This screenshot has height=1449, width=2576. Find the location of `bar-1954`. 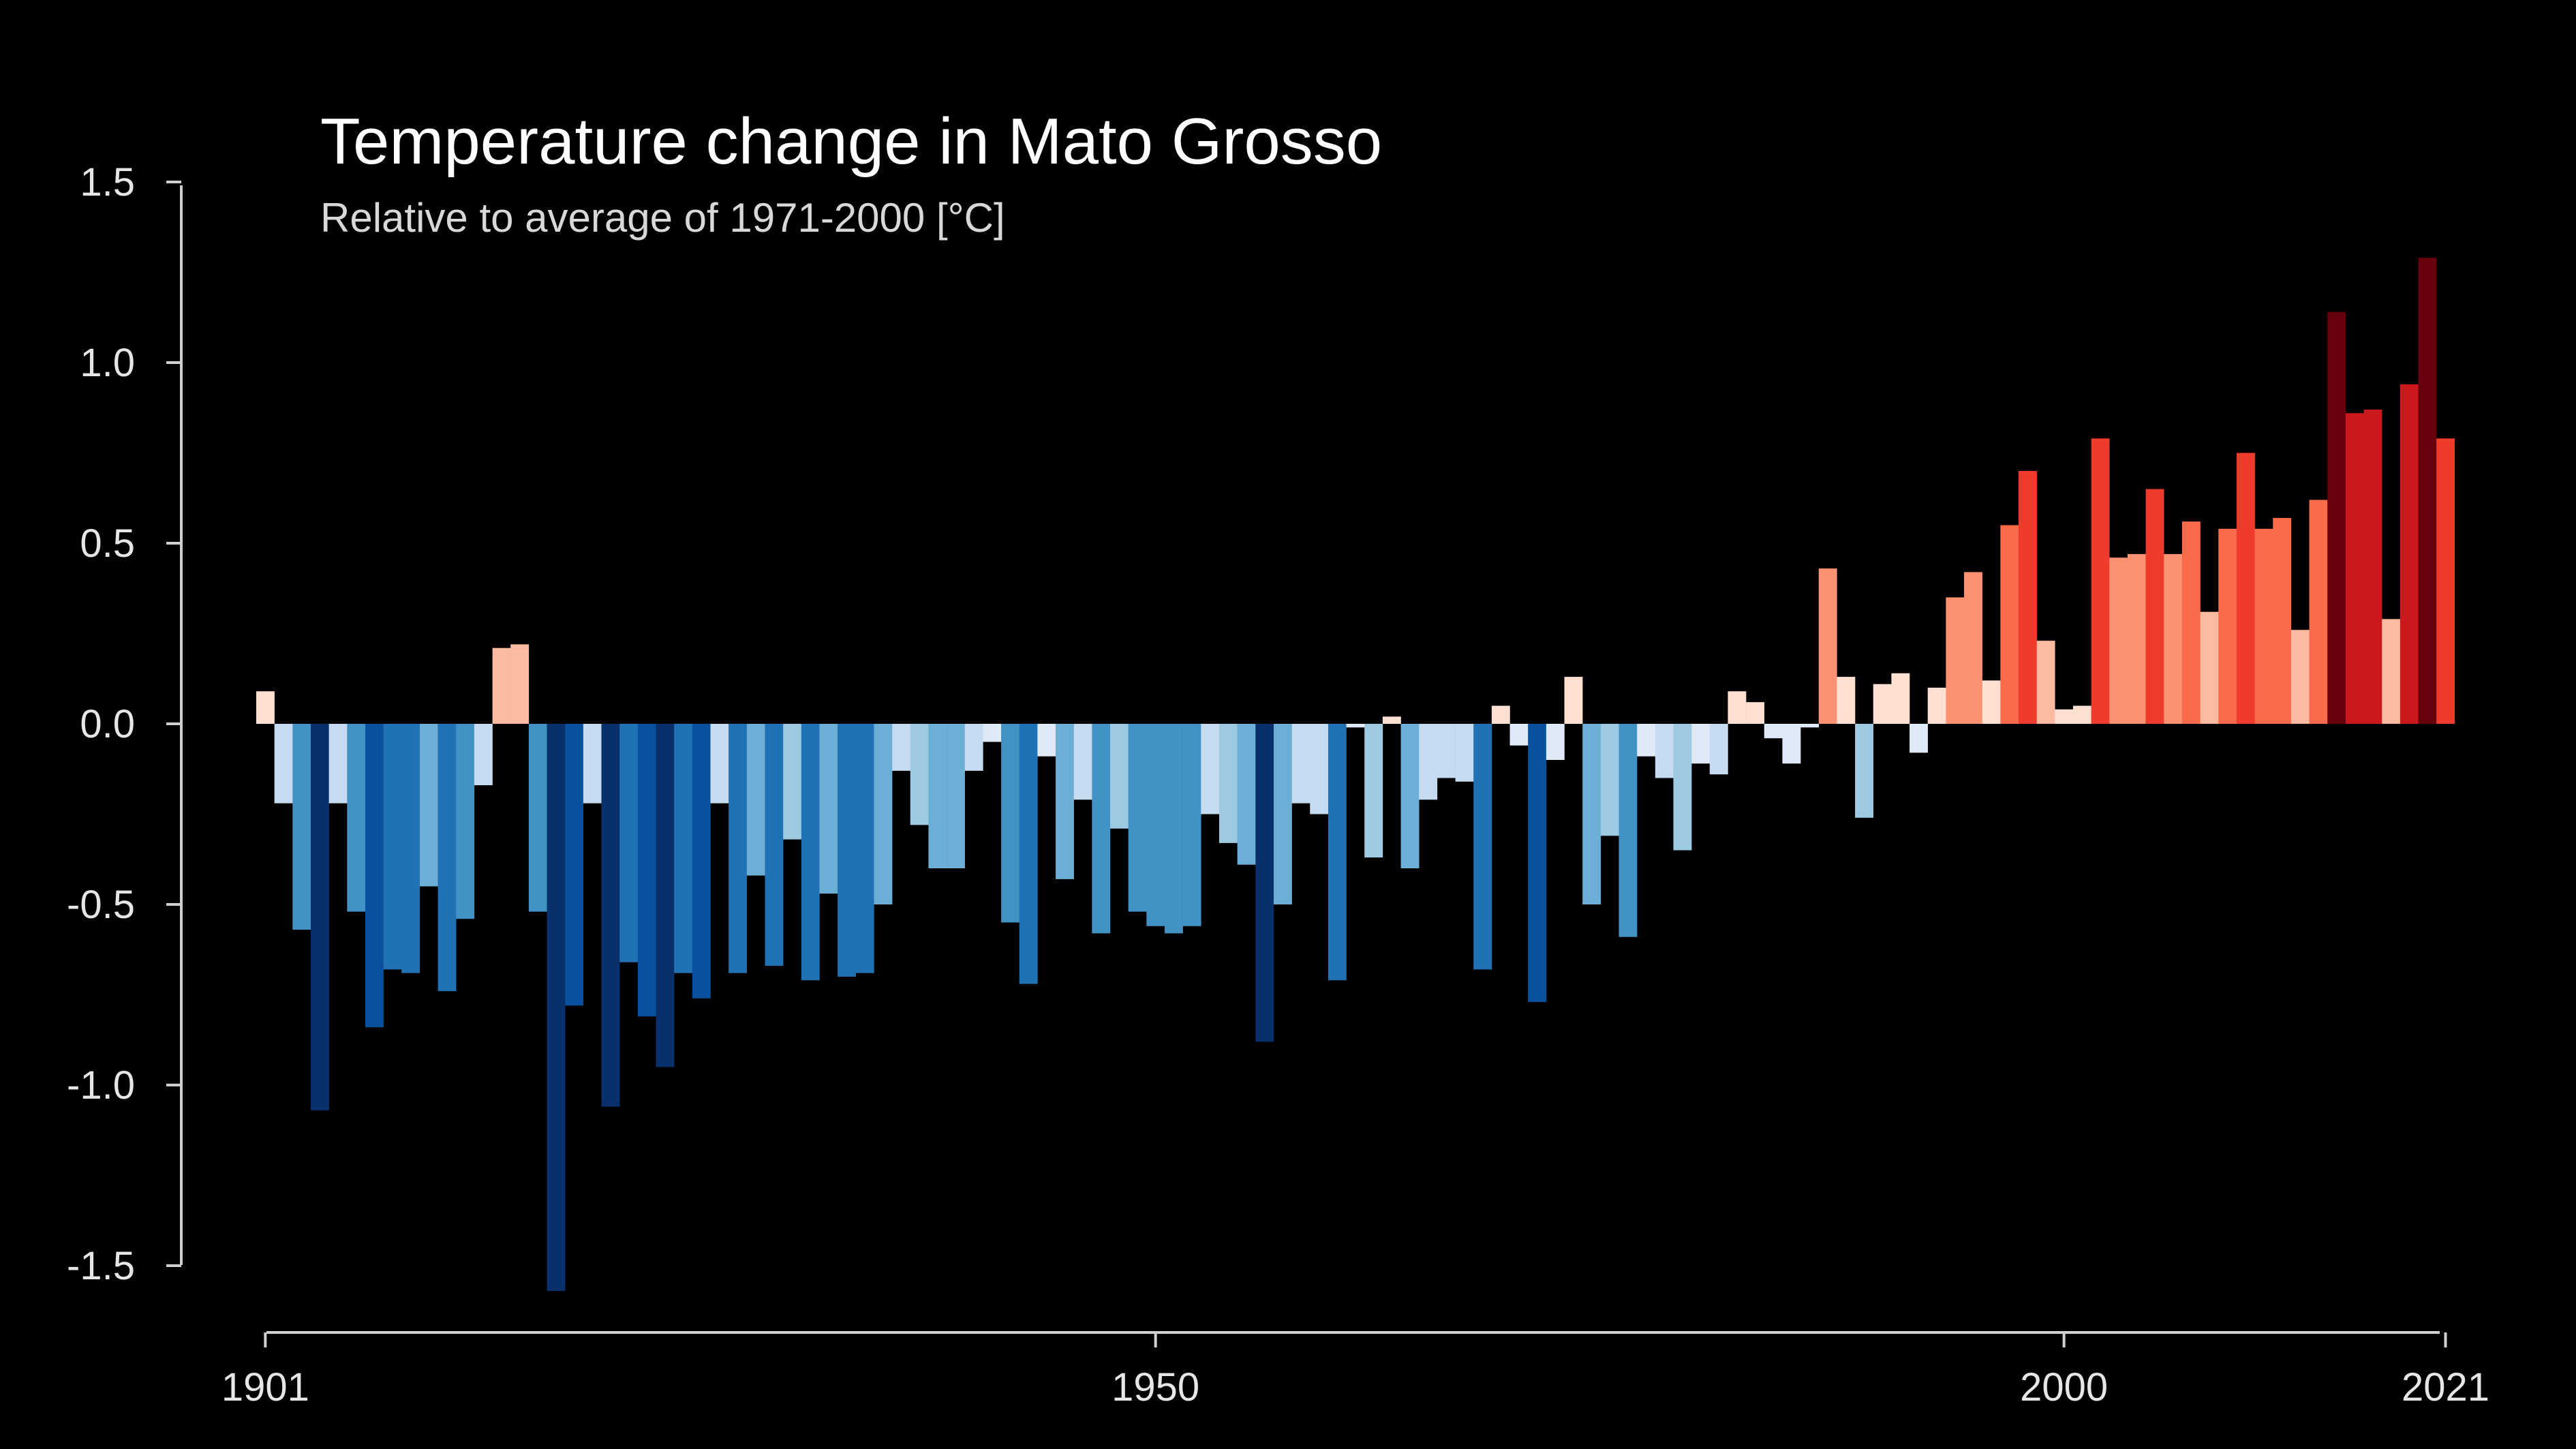

bar-1954 is located at coordinates (1228, 783).